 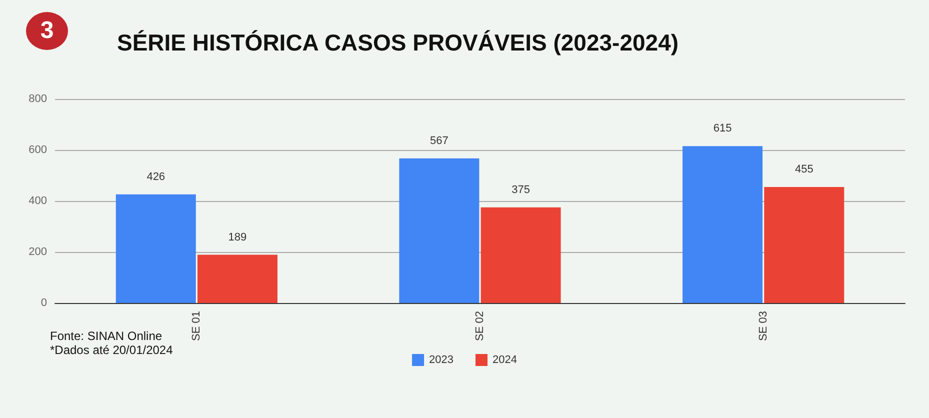 I want to click on x-tick-label: SE 02, so click(x=480, y=326).